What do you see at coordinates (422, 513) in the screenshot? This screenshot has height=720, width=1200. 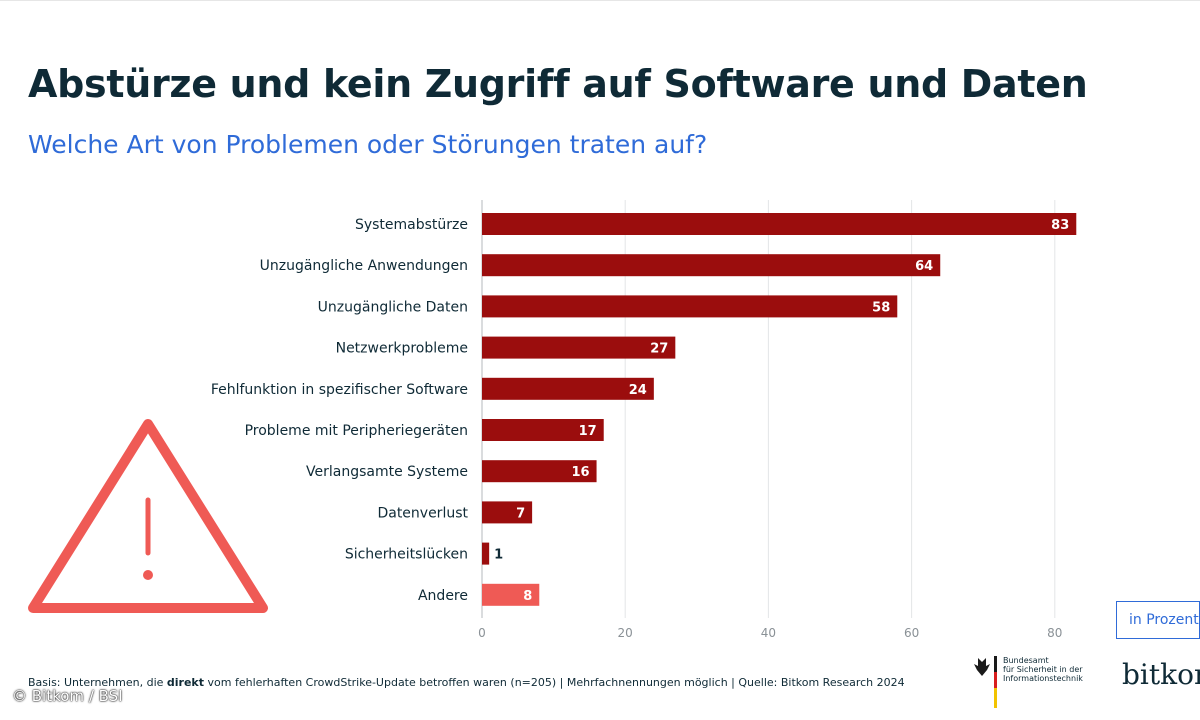 I see `category-label: Datenverlust` at bounding box center [422, 513].